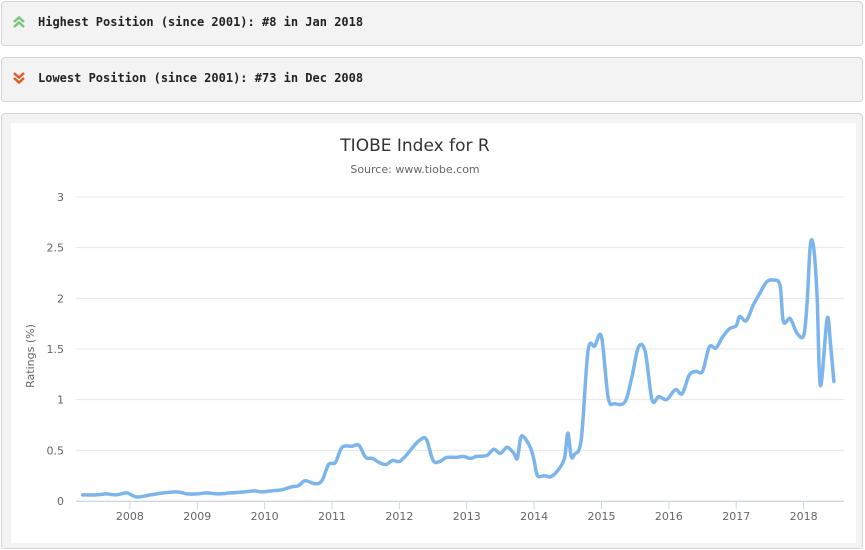  What do you see at coordinates (60, 501) in the screenshot?
I see `y-tick-label: 0` at bounding box center [60, 501].